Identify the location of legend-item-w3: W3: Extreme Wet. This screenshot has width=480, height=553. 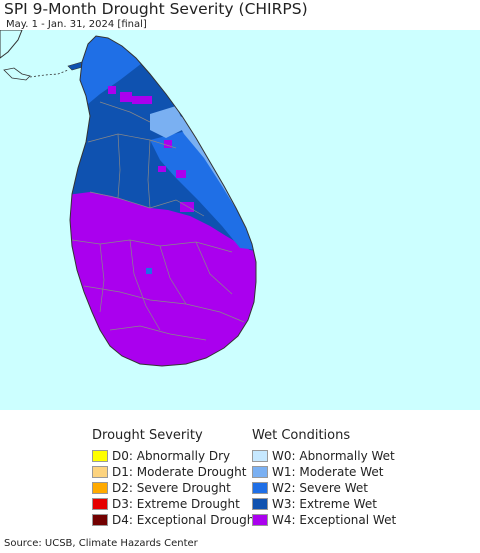
(324, 504).